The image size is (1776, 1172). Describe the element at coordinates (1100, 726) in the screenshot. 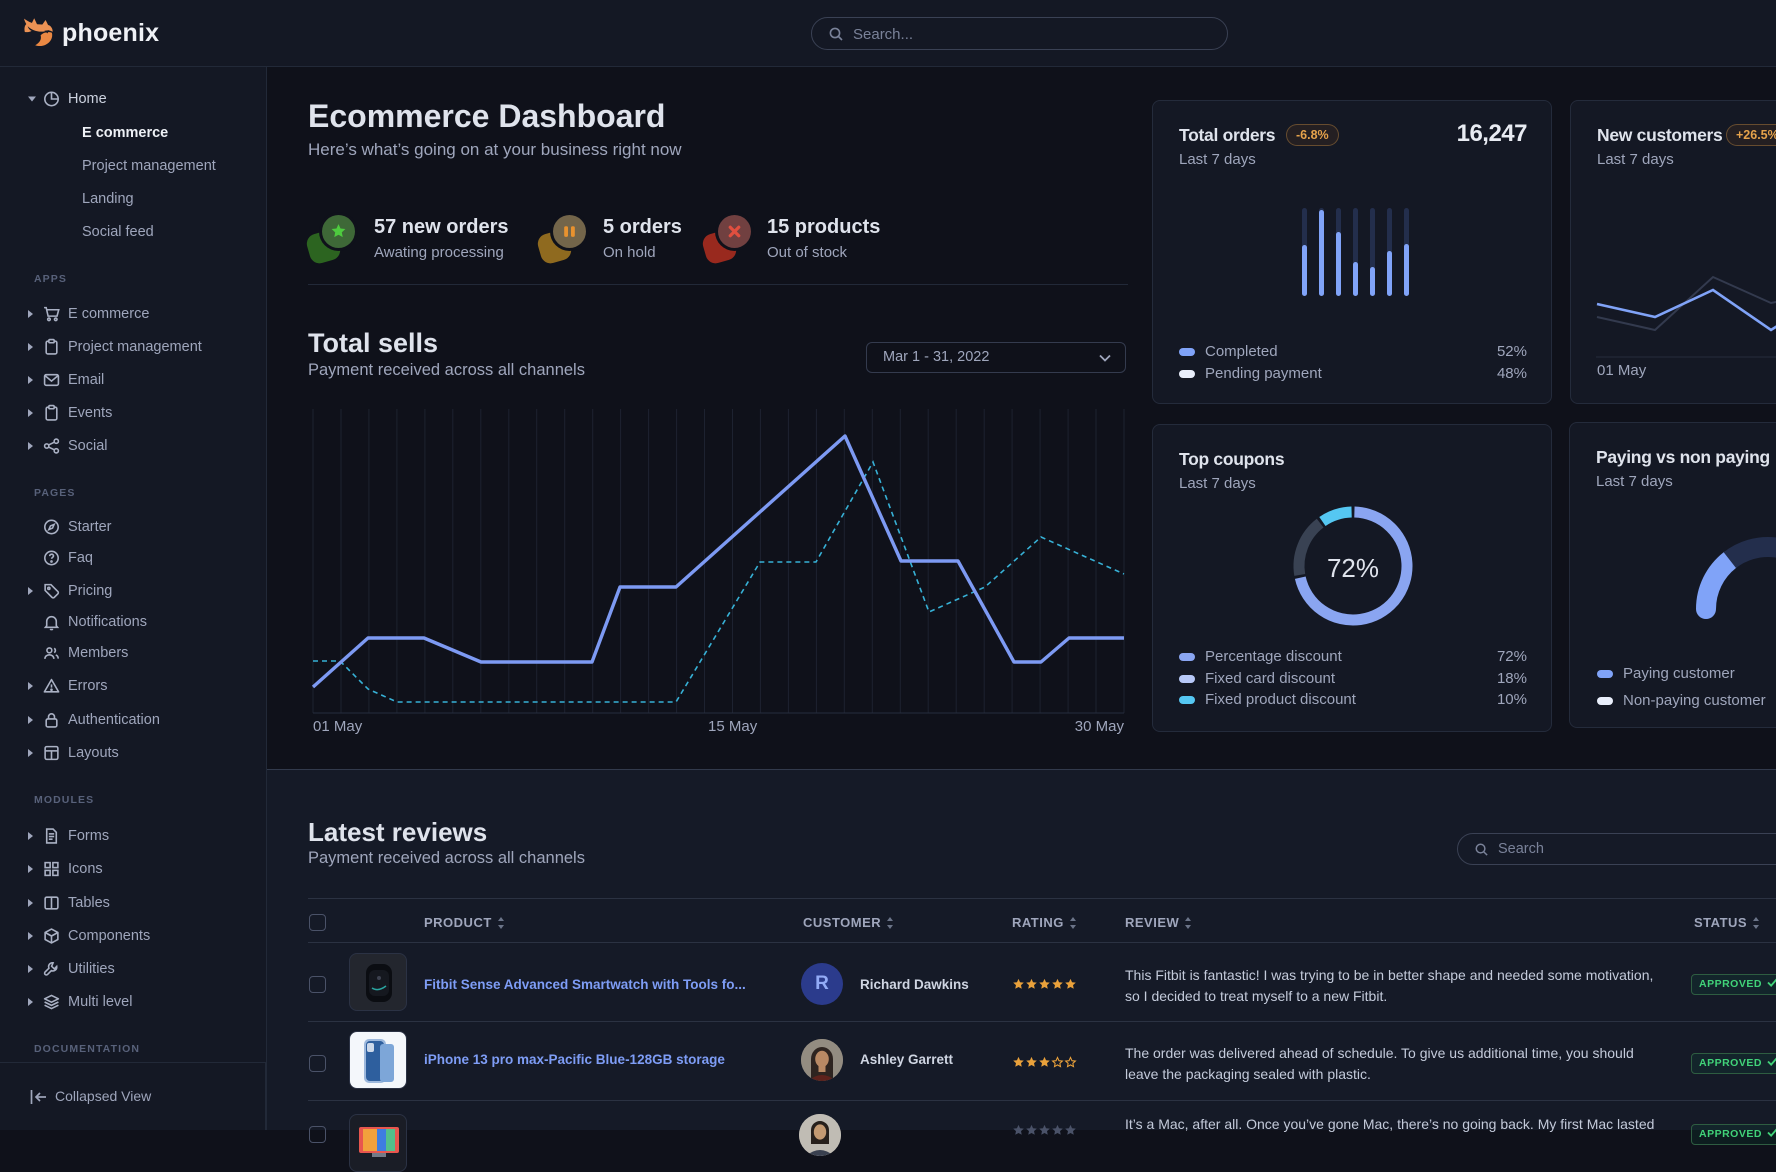

I see `svg-text: 30 May` at that location.